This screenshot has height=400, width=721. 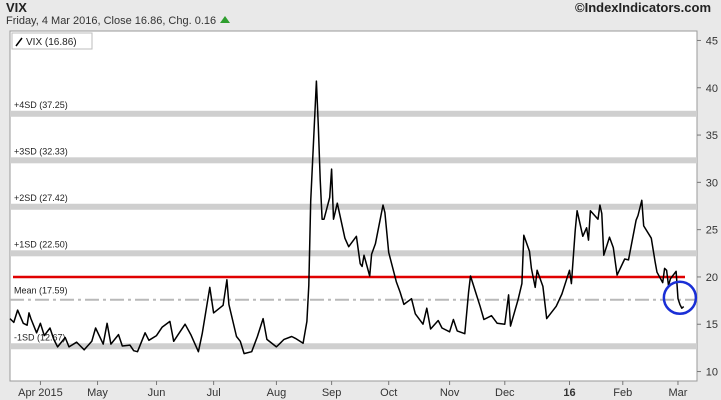 What do you see at coordinates (277, 393) in the screenshot?
I see `x-tick-label: Aug` at bounding box center [277, 393].